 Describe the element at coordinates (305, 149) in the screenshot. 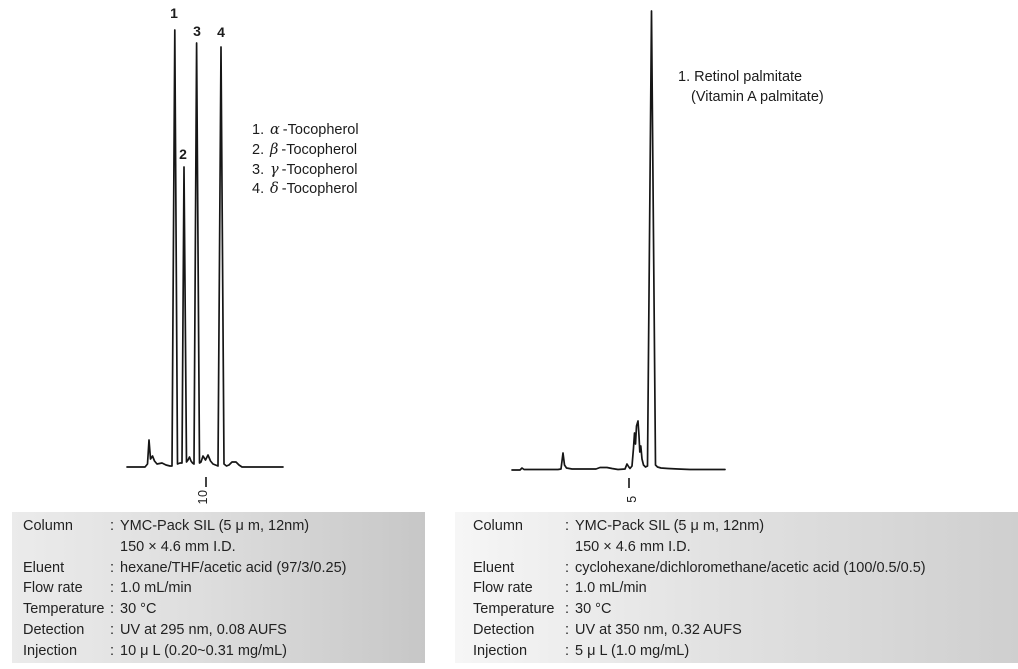

I see `legend-item: 2. β -Tocopherol` at that location.